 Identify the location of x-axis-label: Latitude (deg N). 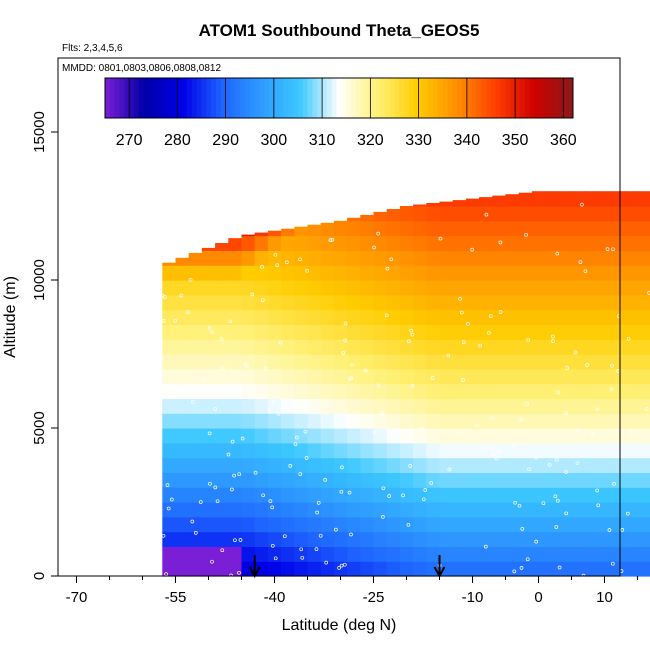
(339, 625).